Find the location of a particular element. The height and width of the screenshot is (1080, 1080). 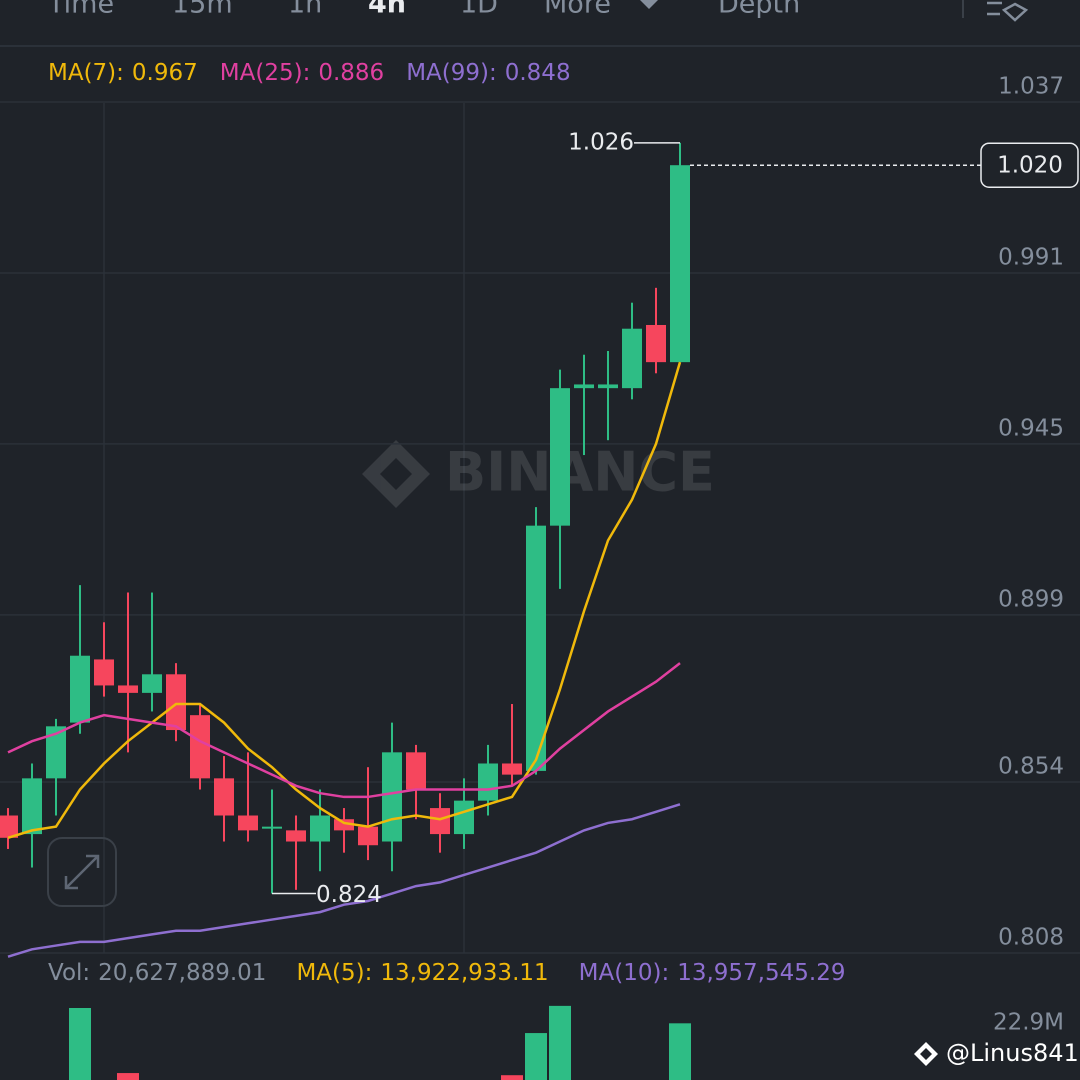

vol-ma-value: 13,957,545.29 is located at coordinates (761, 973).